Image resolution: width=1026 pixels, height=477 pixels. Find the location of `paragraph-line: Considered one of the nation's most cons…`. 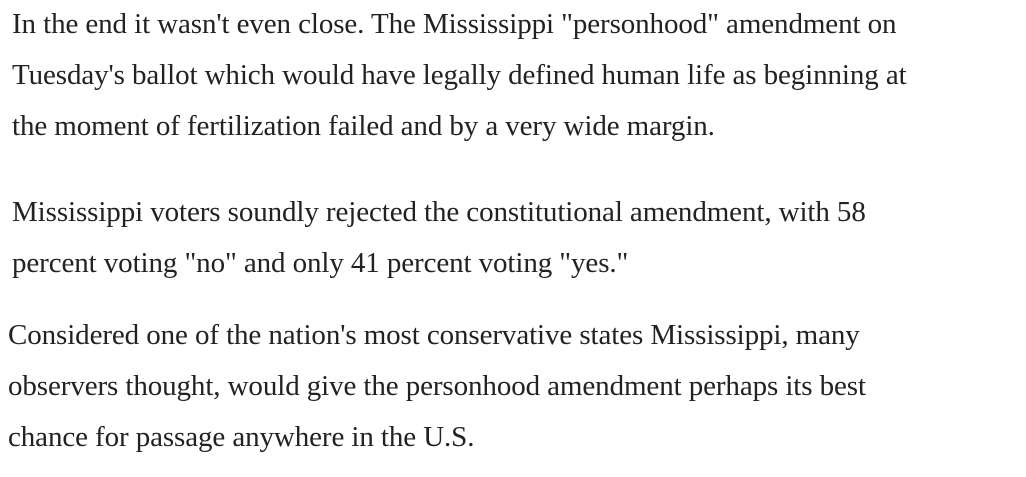

paragraph-line: Considered one of the nation's most cons… is located at coordinates (434, 335).